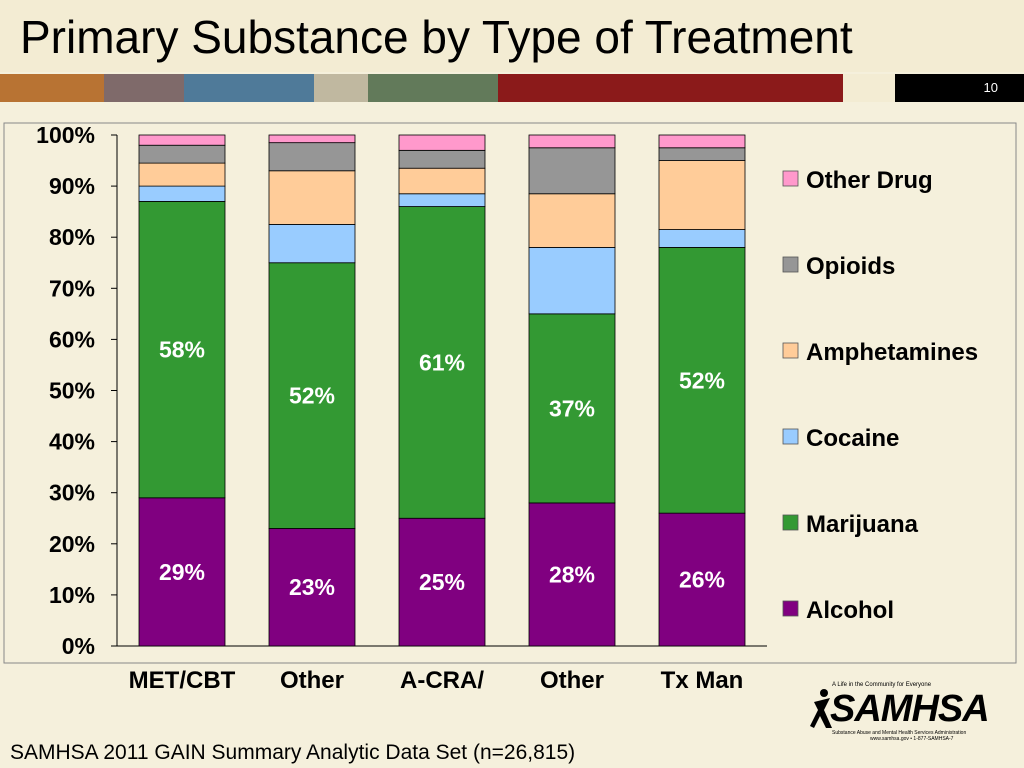 The width and height of the screenshot is (1024, 768). What do you see at coordinates (869, 180) in the screenshot?
I see `legend-label: Other Drug` at bounding box center [869, 180].